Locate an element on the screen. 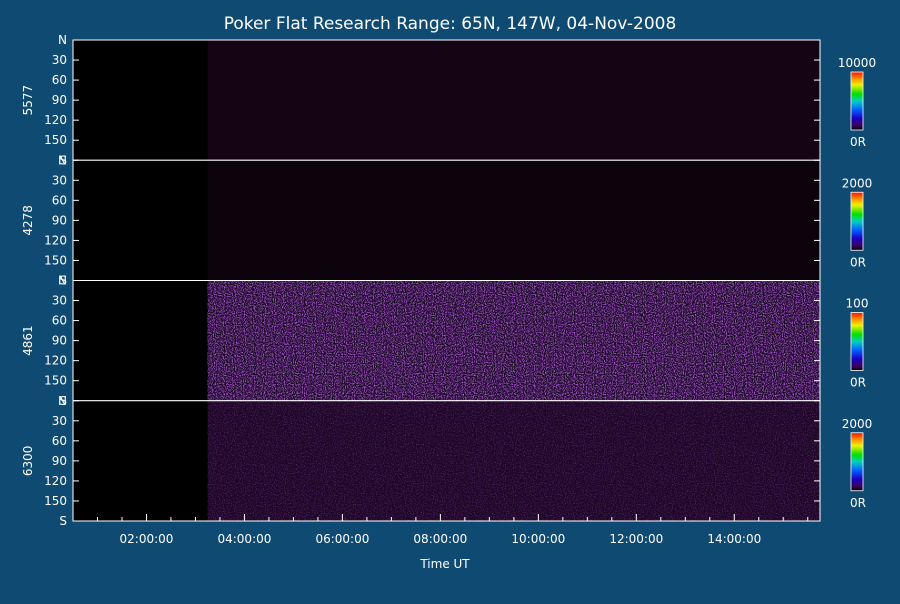 Image resolution: width=900 pixels, height=604 pixels. colorbar-4861: 100 0R is located at coordinates (857, 343).